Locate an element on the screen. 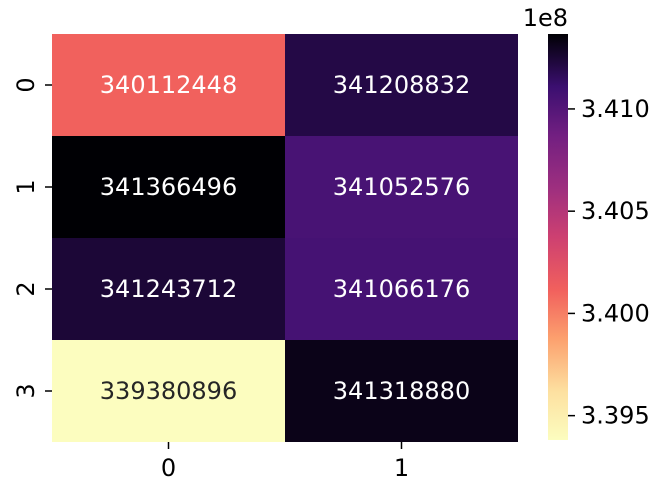  colorbar-offset-label: 1e8 is located at coordinates (545, 18).